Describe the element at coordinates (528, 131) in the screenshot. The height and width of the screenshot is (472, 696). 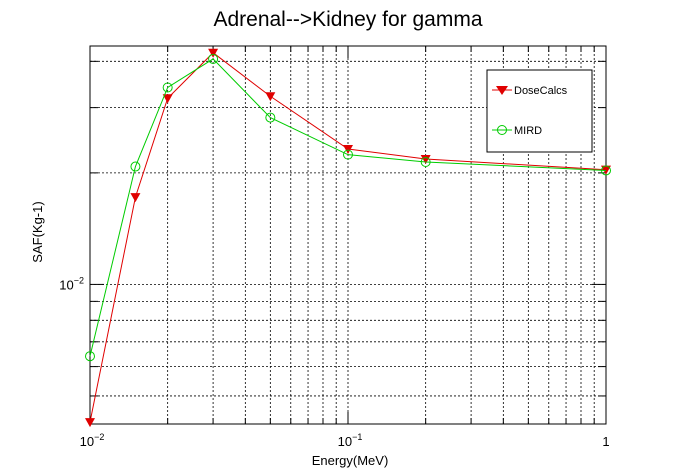
I see `legend-label-mird: MIRD` at that location.